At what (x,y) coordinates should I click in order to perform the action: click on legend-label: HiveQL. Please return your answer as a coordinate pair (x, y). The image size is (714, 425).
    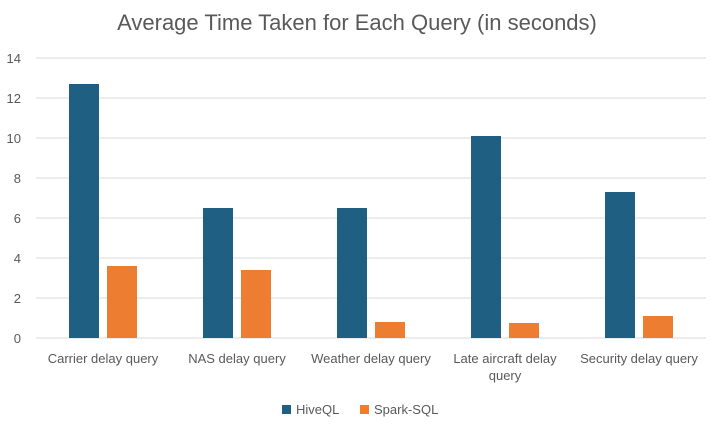
    Looking at the image, I should click on (317, 409).